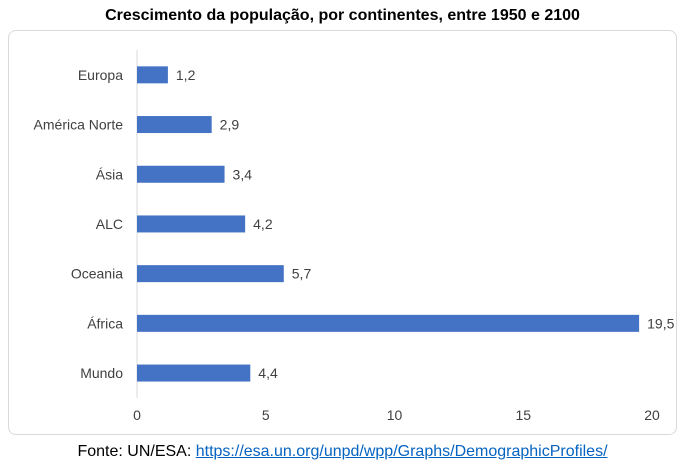 This screenshot has width=685, height=472. I want to click on category-label: Europa, so click(100, 75).